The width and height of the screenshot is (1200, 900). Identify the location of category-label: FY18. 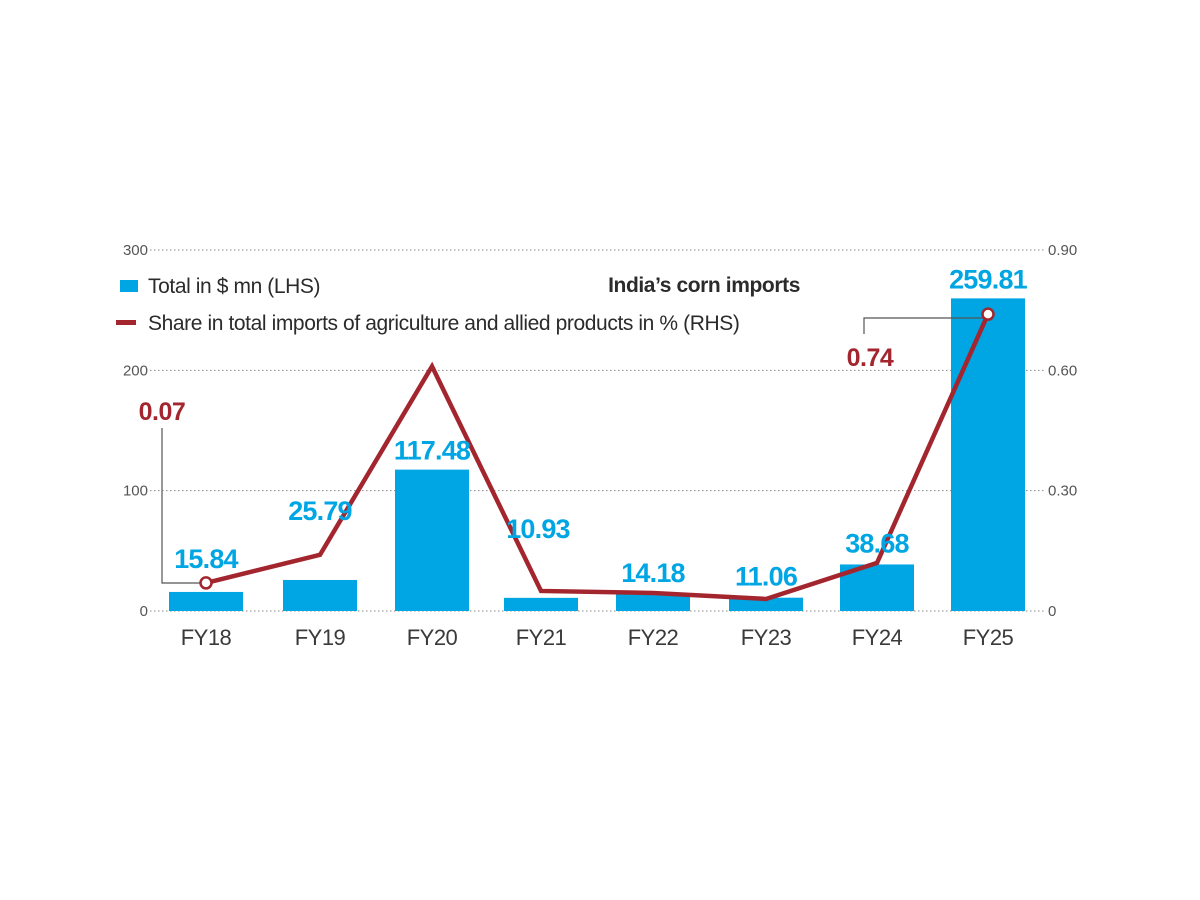
(206, 637).